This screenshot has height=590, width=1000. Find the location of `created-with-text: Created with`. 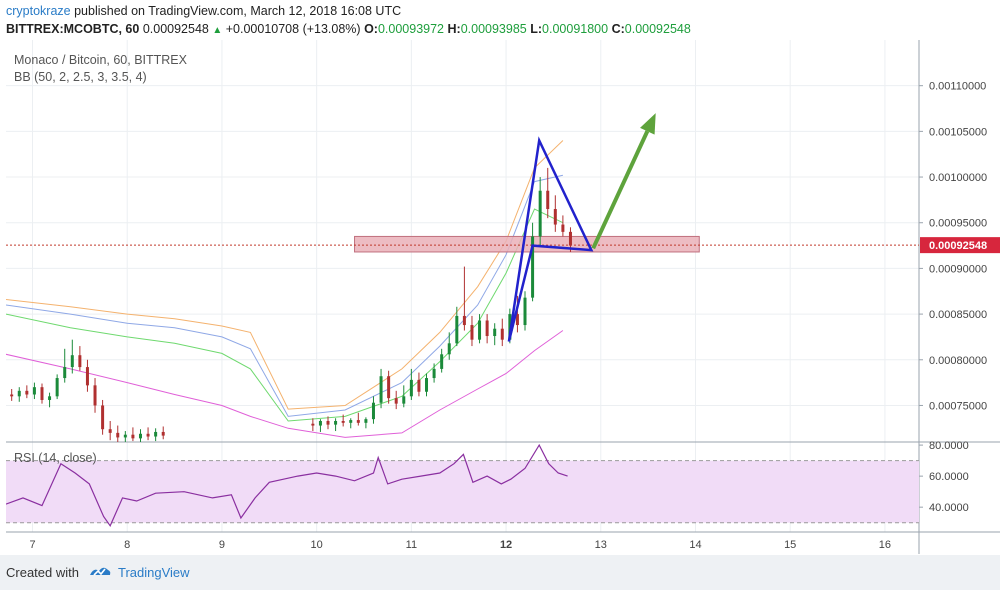

created-with-text: Created with is located at coordinates (42, 572).